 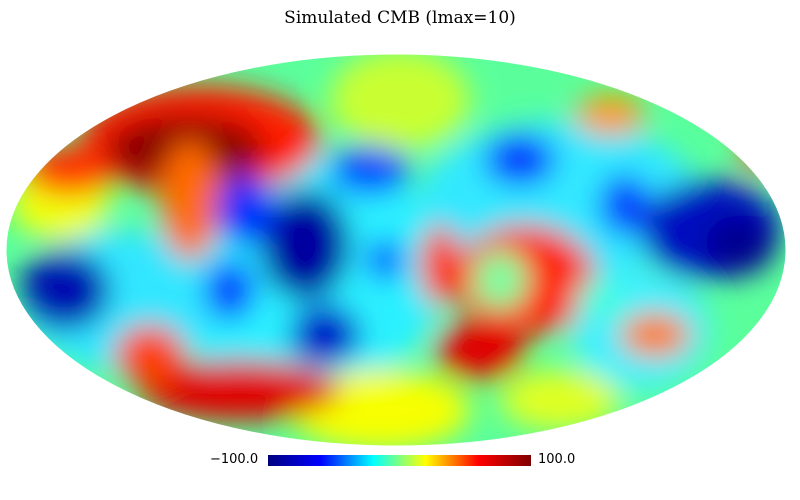 What do you see at coordinates (234, 459) in the screenshot?
I see `colorbar-min-label: −100.0` at bounding box center [234, 459].